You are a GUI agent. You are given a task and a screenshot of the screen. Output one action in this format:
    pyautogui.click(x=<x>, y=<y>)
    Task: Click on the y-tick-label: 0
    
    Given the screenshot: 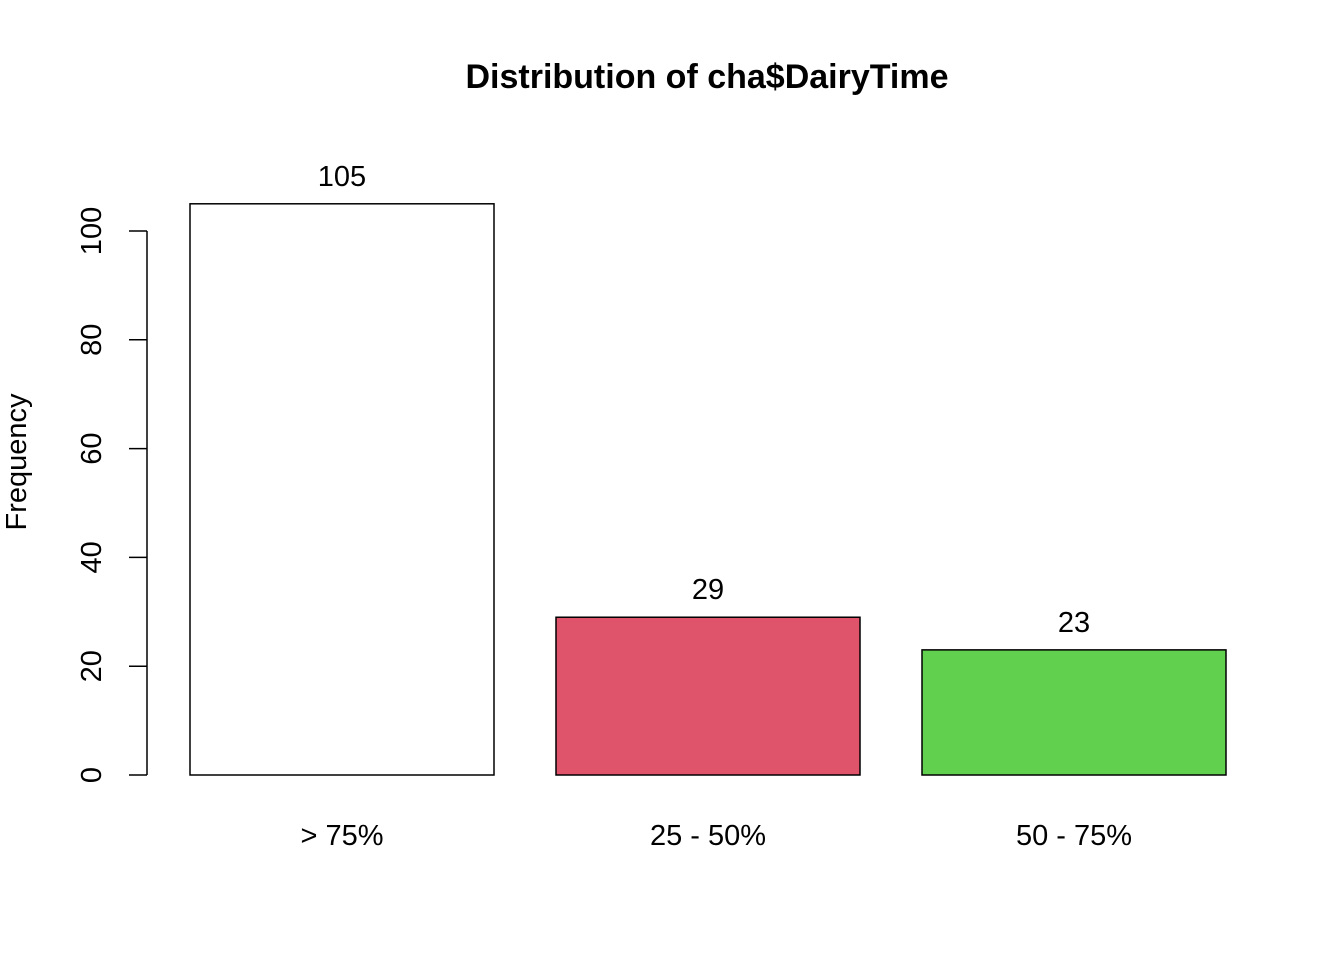 What is the action you would take?
    pyautogui.click(x=92, y=775)
    